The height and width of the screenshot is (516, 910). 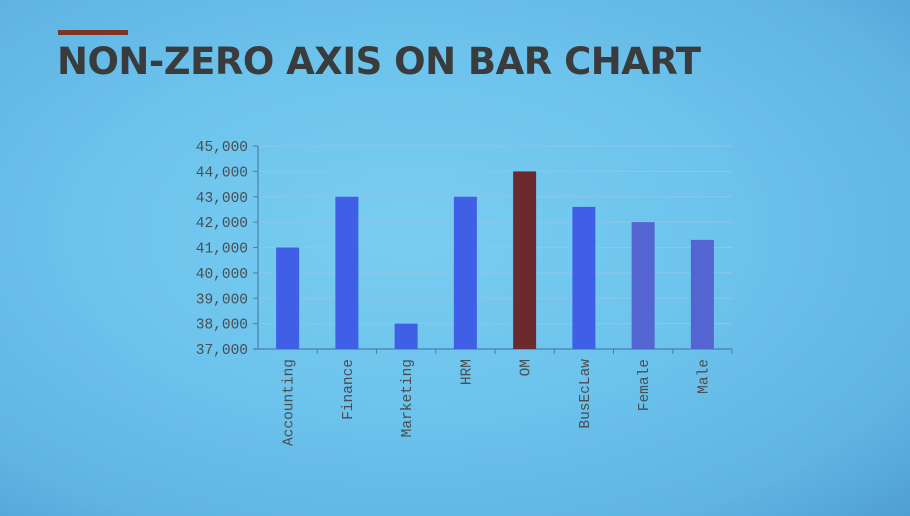 I want to click on bar-accounting, so click(x=288, y=298).